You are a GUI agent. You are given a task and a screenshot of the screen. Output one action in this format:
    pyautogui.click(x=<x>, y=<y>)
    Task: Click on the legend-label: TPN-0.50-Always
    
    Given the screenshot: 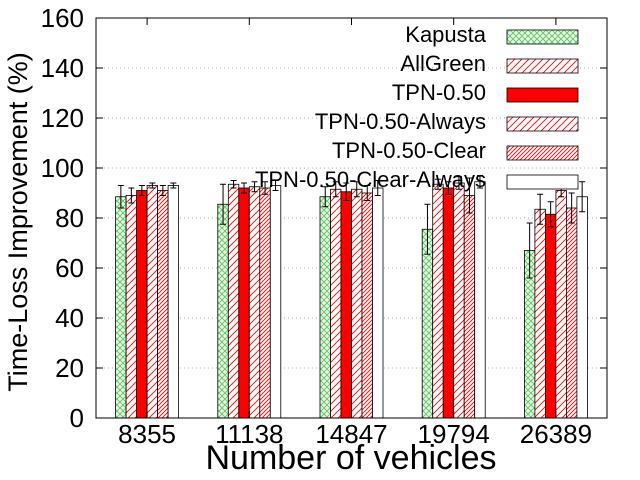 What is the action you would take?
    pyautogui.click(x=400, y=121)
    